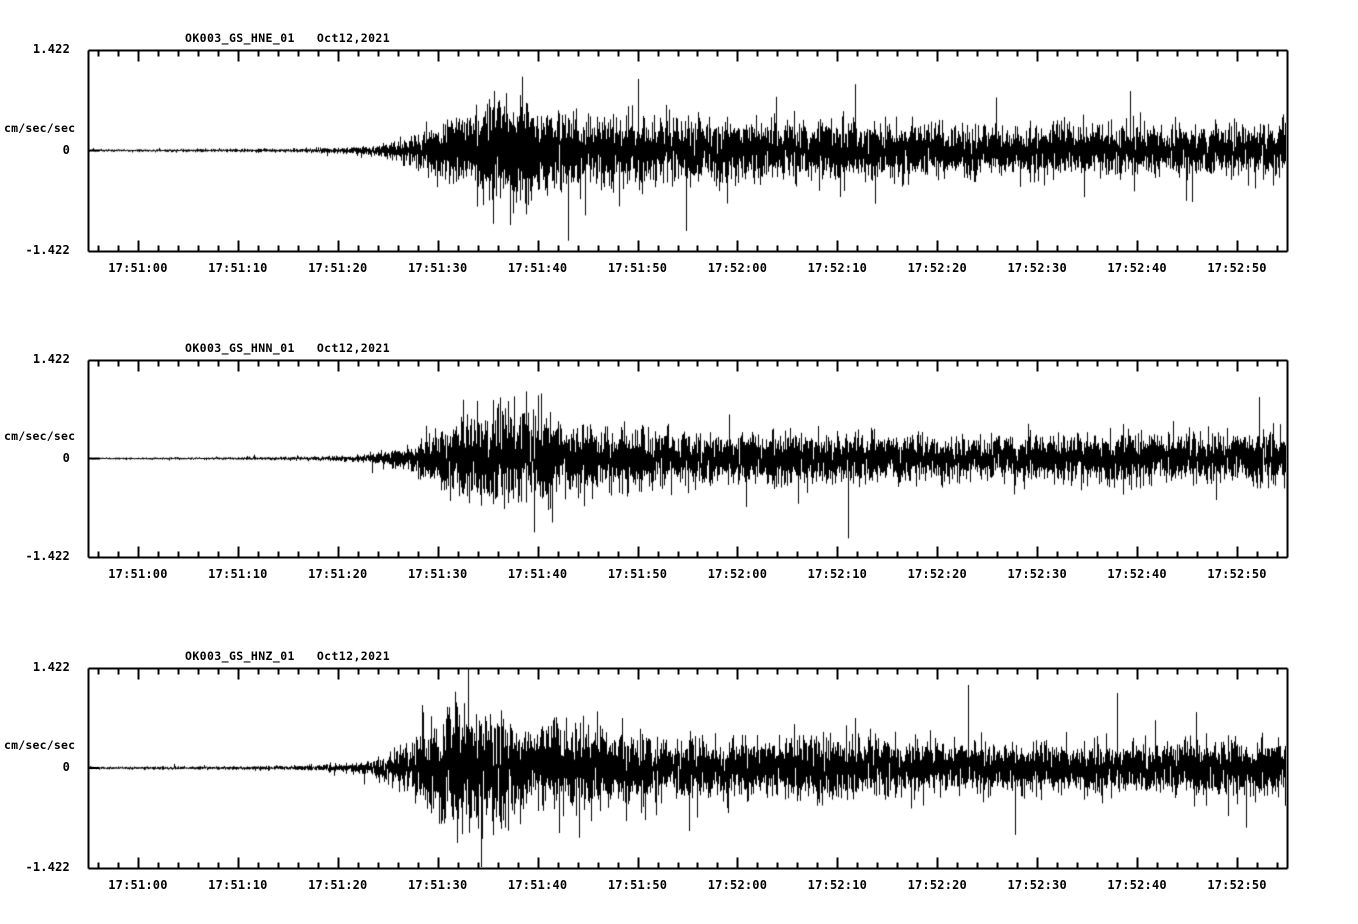 This screenshot has height=924, width=1358. Describe the element at coordinates (438, 574) in the screenshot. I see `xtick-label-hnn-3: 17:51:30` at that location.